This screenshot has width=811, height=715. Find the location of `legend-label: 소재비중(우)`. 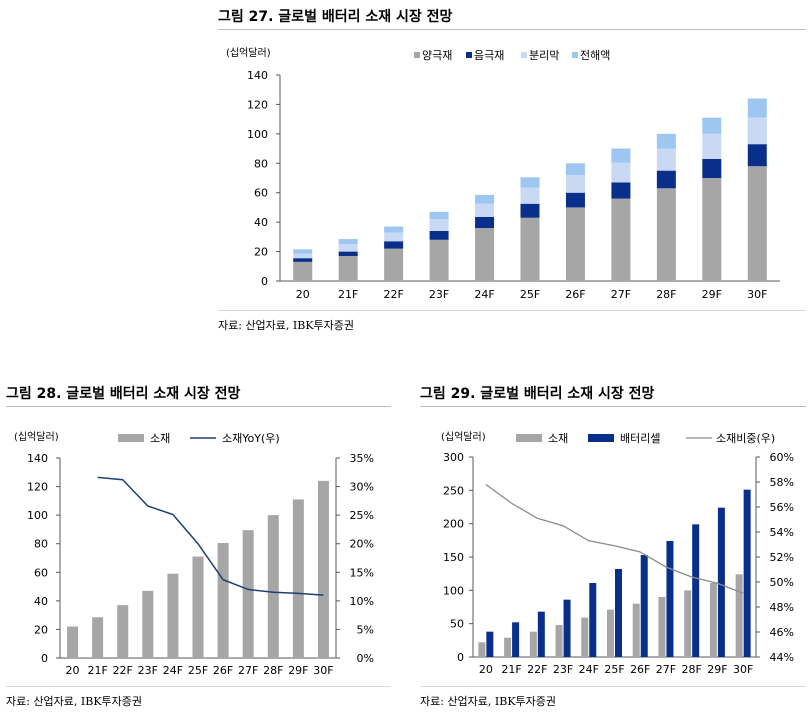

legend-label: 소재비중(우) is located at coordinates (745, 438).